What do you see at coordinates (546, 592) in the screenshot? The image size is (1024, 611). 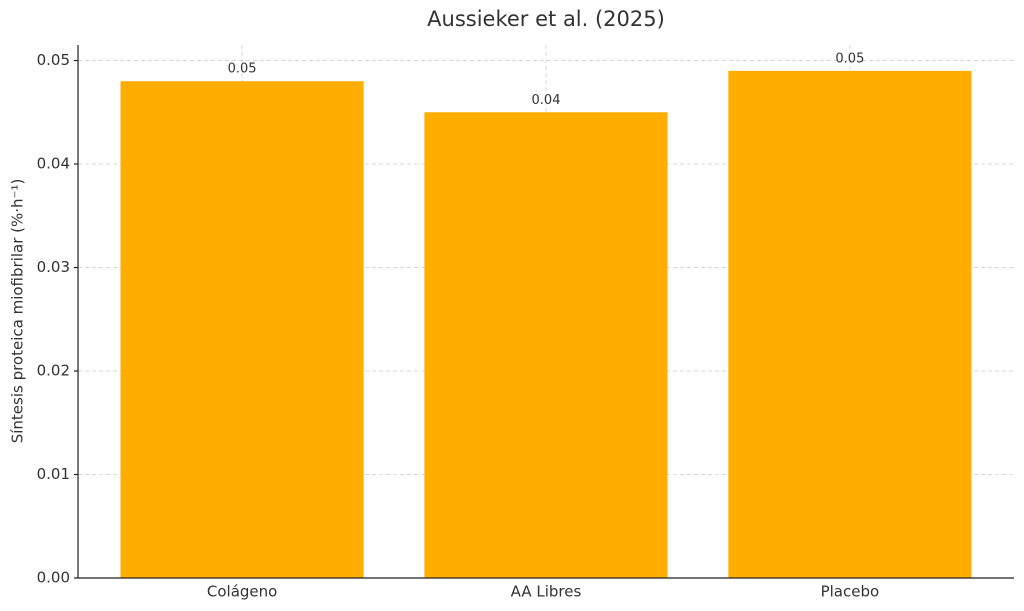 I see `x-tick-label: AA Libres` at bounding box center [546, 592].